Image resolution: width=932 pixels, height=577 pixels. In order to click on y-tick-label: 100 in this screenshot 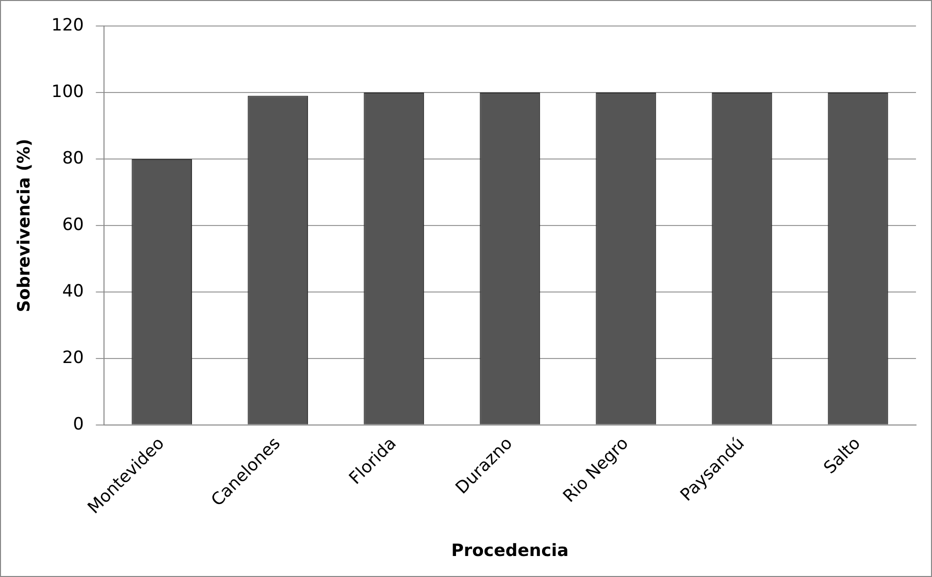, I will do `click(67, 92)`.